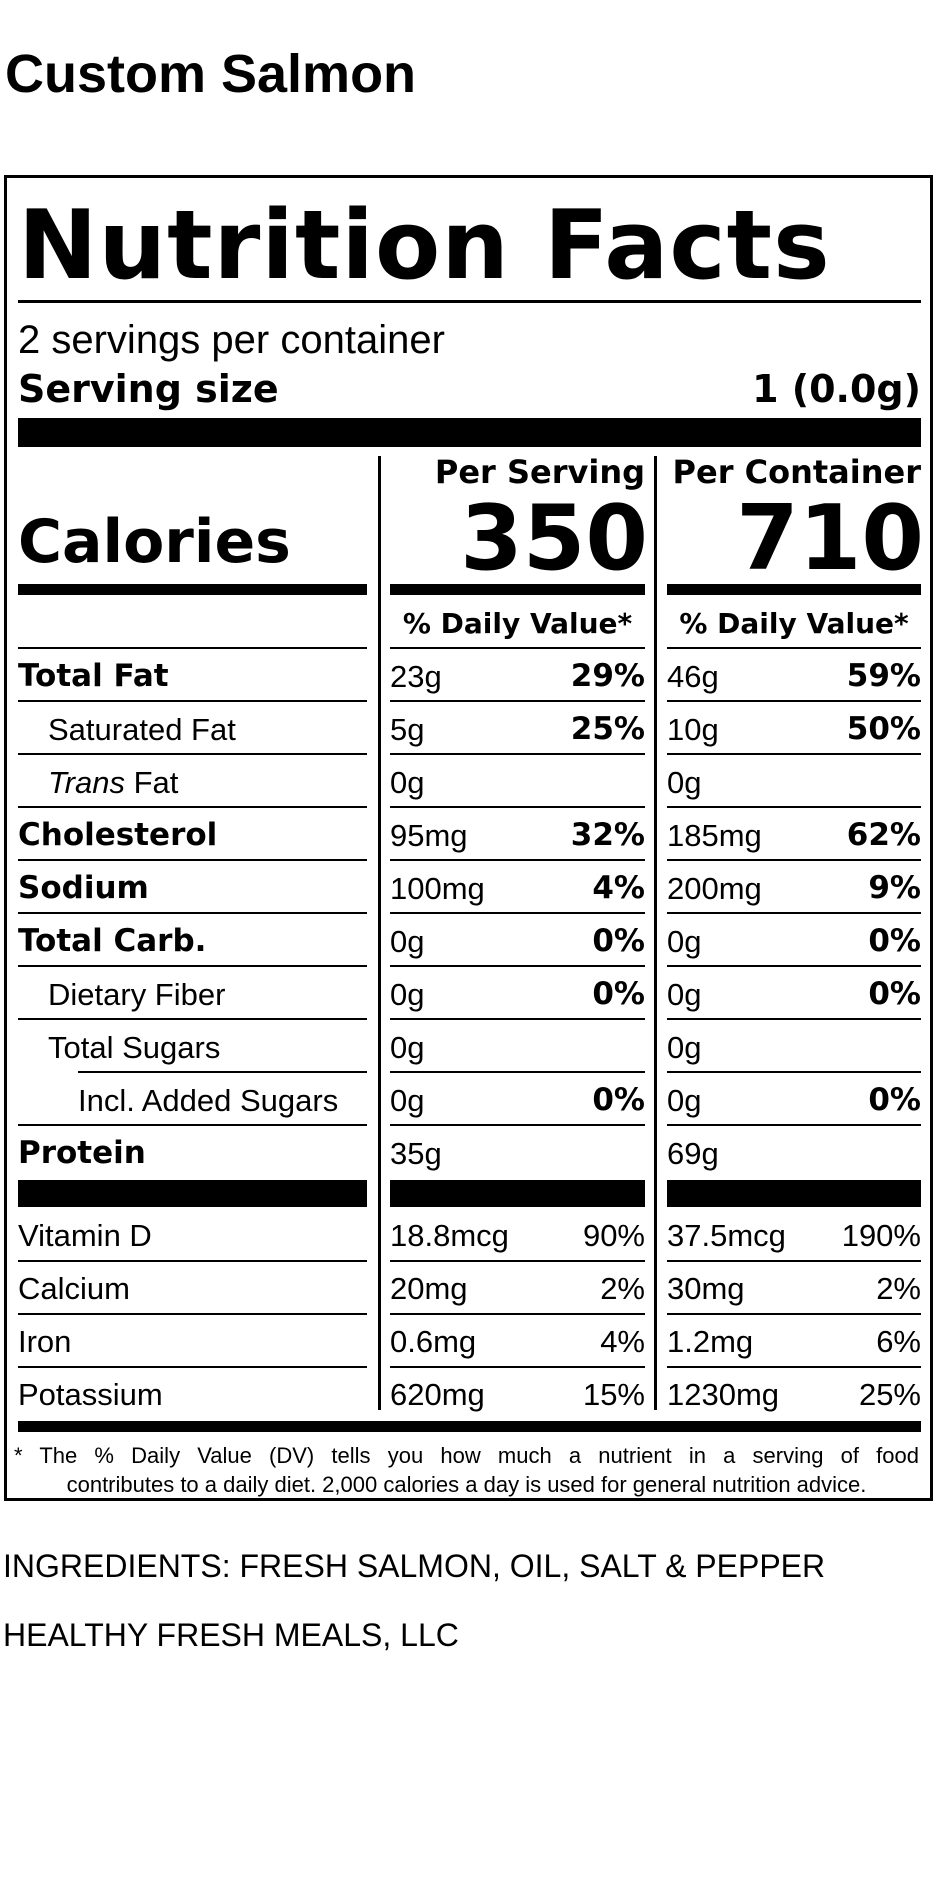  What do you see at coordinates (830, 538) in the screenshot?
I see `calories-per-container: 710` at bounding box center [830, 538].